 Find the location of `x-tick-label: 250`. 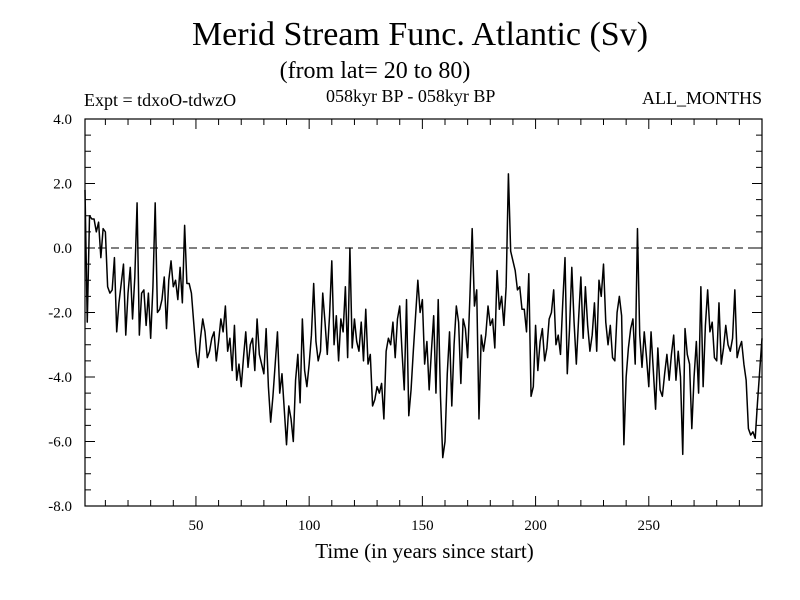

x-tick-label: 250 is located at coordinates (649, 526).